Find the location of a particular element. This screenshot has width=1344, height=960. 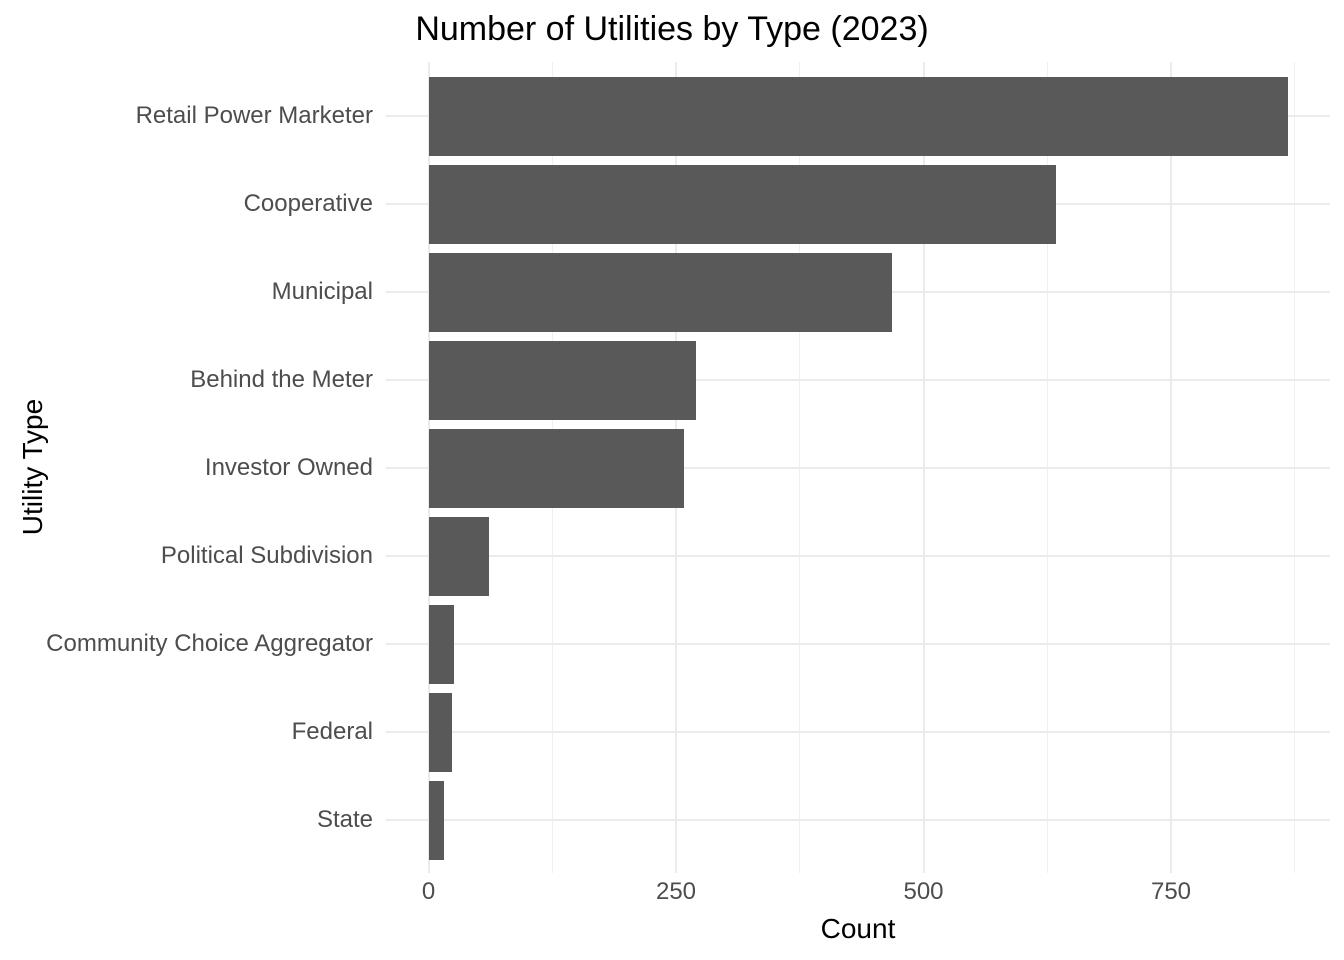

y-axis-title: Utility Type is located at coordinates (32, 467).